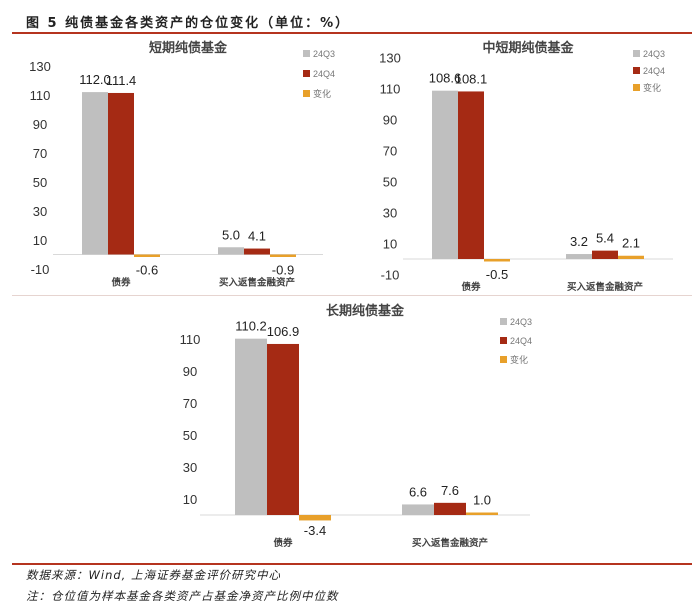 Image resolution: width=700 pixels, height=612 pixels. Describe the element at coordinates (352, 33) in the screenshot. I see `top-rule` at that location.